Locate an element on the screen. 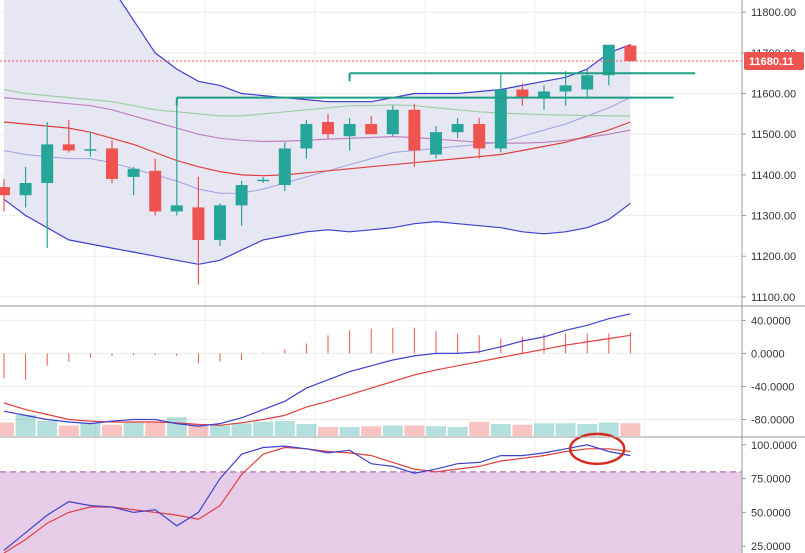  current-price-tag: 11680.11 is located at coordinates (774, 60).